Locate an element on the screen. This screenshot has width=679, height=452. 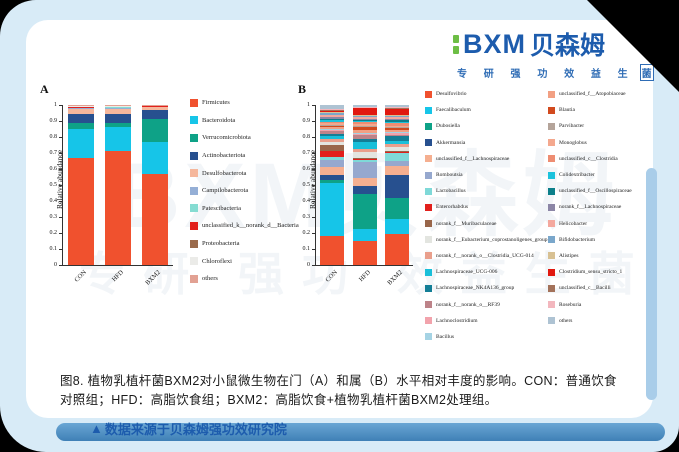
bar-segment-CON-Akkermansia is located at coordinates (332, 177).